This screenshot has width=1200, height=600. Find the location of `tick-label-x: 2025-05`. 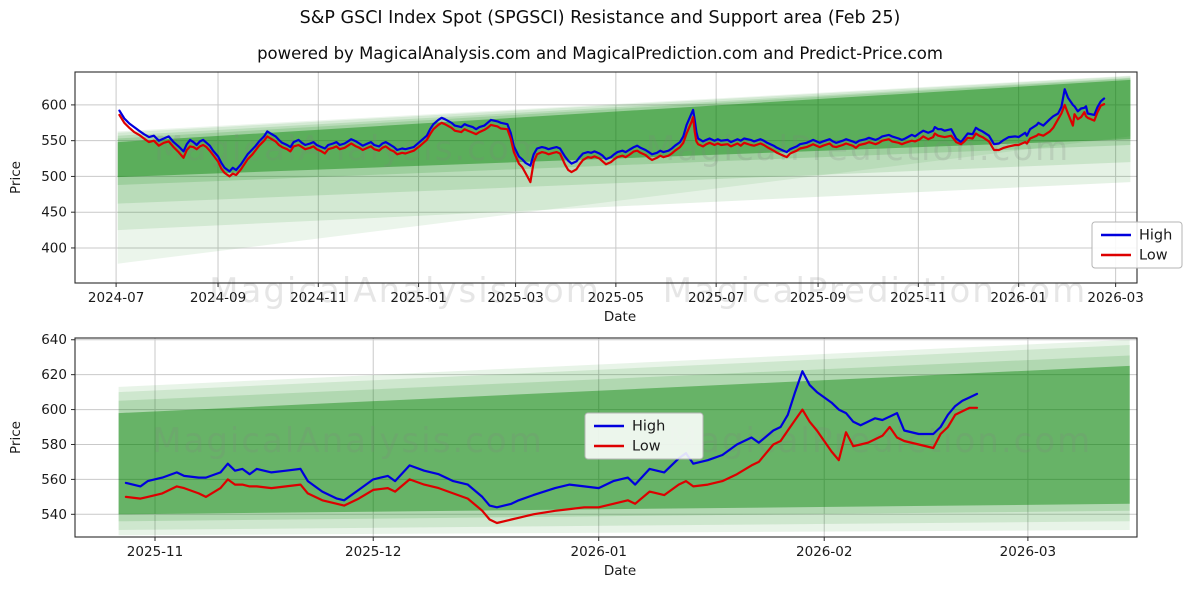

tick-label-x: 2025-05 is located at coordinates (616, 298).